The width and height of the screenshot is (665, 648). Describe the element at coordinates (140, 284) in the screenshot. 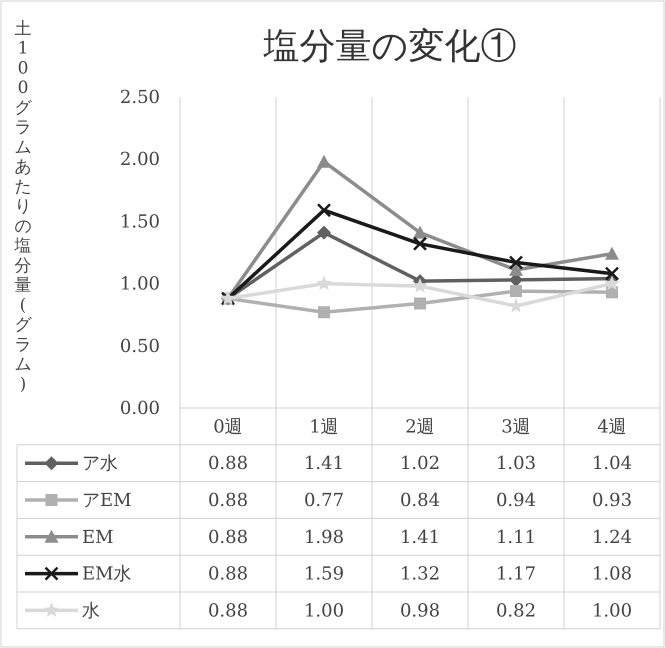

I see `y-tick-label: 1.00` at that location.